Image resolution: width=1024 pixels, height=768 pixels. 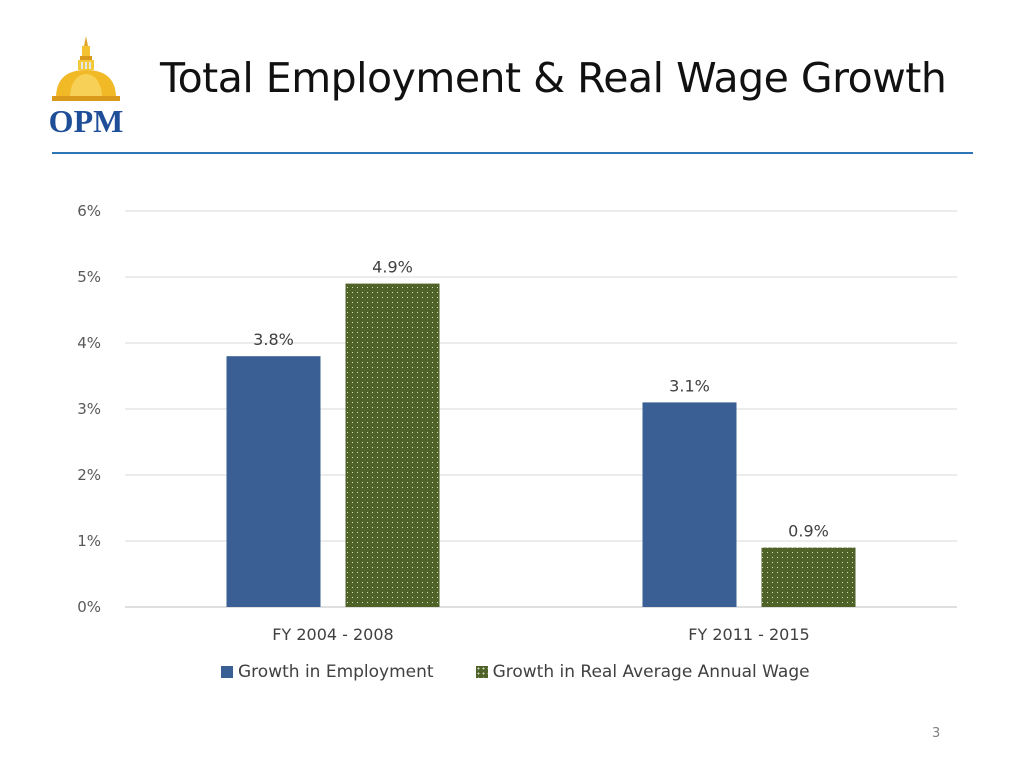 What do you see at coordinates (336, 672) in the screenshot?
I see `legend-label-employment: Growth in Employment` at bounding box center [336, 672].